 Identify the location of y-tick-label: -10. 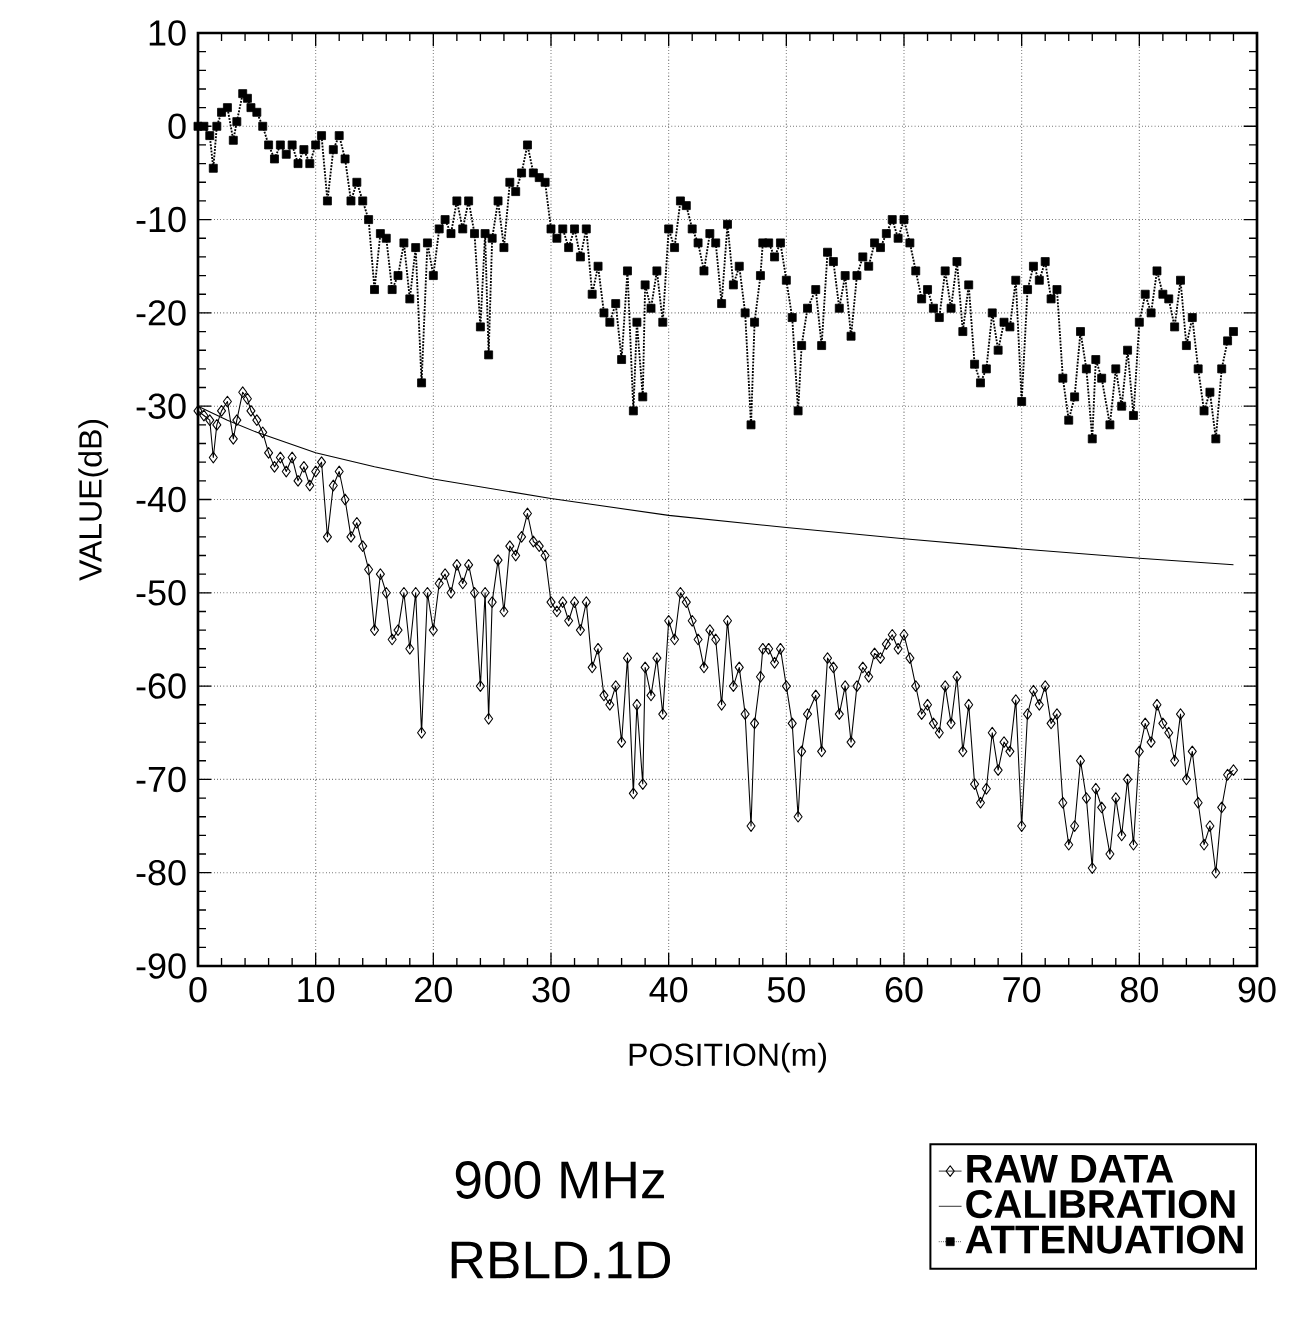
(161, 219).